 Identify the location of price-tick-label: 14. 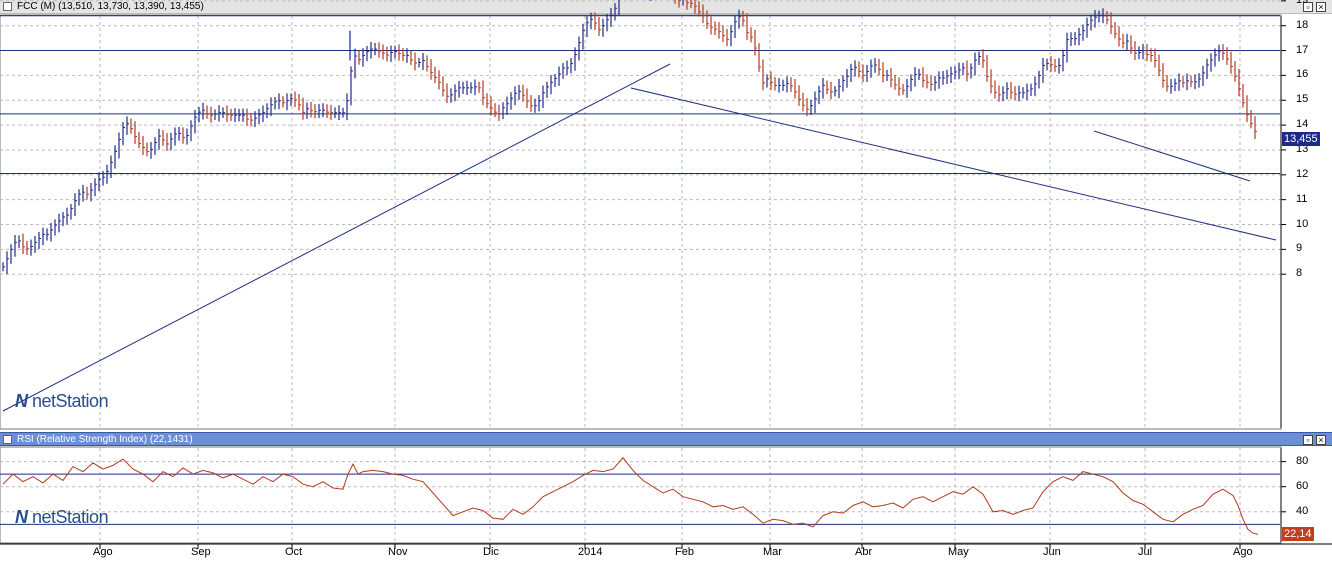
(1302, 124).